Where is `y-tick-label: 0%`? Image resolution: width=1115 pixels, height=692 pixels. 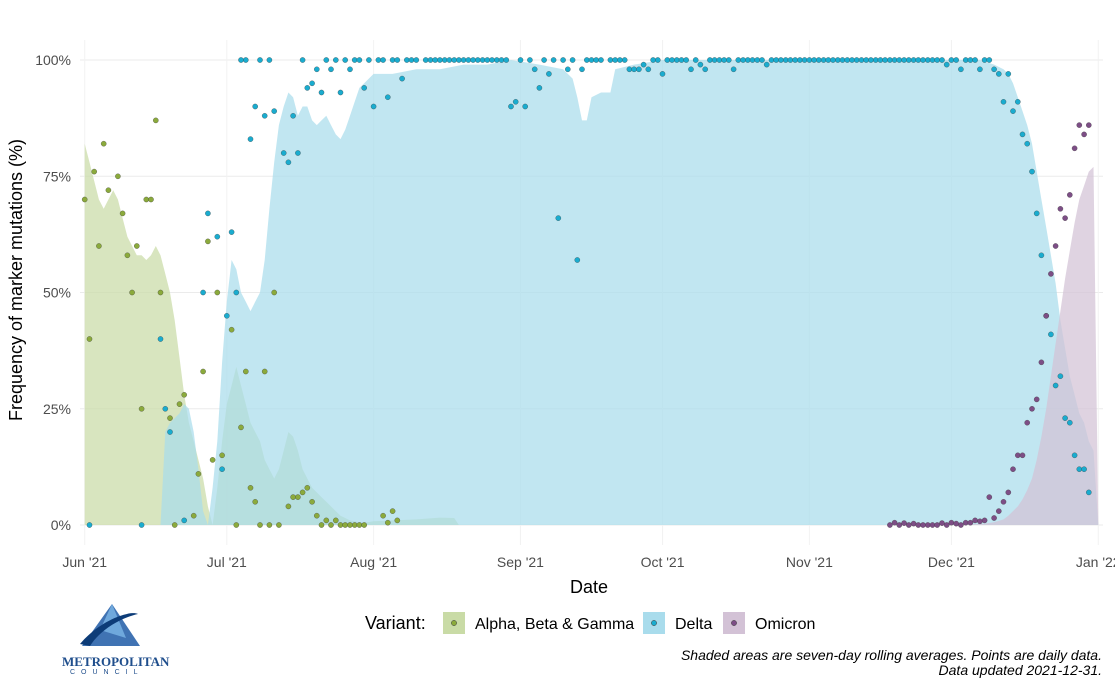 y-tick-label: 0% is located at coordinates (61, 525).